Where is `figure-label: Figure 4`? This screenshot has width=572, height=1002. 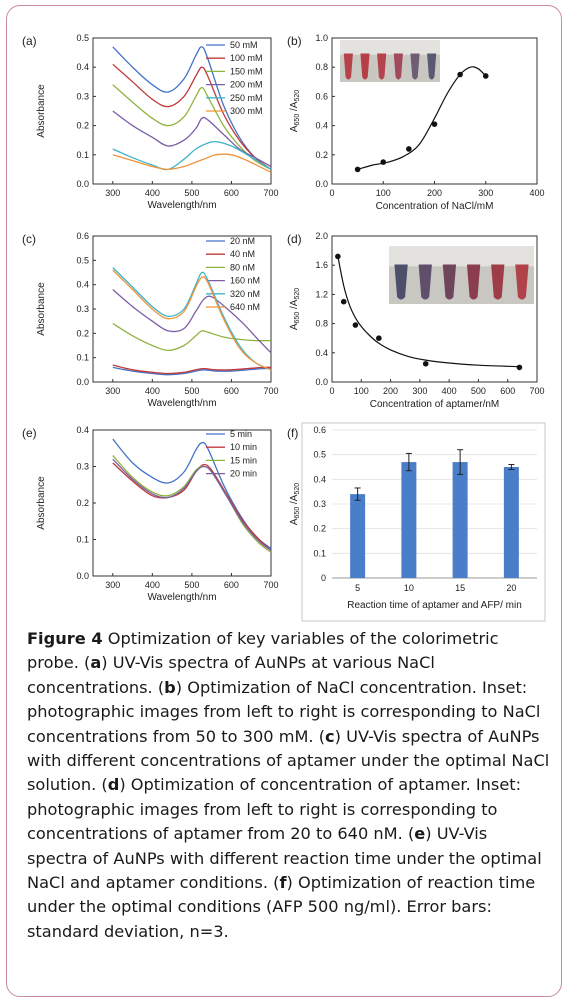 figure-label: Figure 4 is located at coordinates (65, 638).